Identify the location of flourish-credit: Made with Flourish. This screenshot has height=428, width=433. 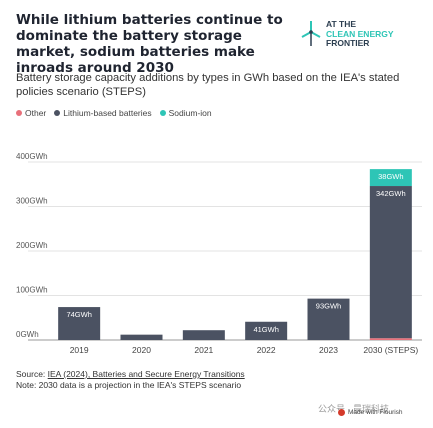
(370, 412).